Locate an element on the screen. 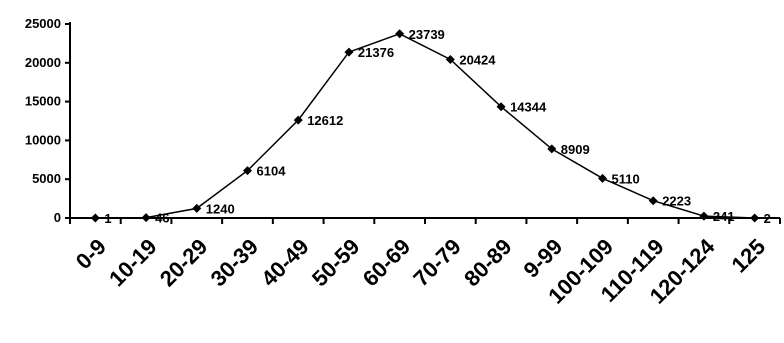 Image resolution: width=784 pixels, height=343 pixels. data-label: 241 is located at coordinates (724, 216).